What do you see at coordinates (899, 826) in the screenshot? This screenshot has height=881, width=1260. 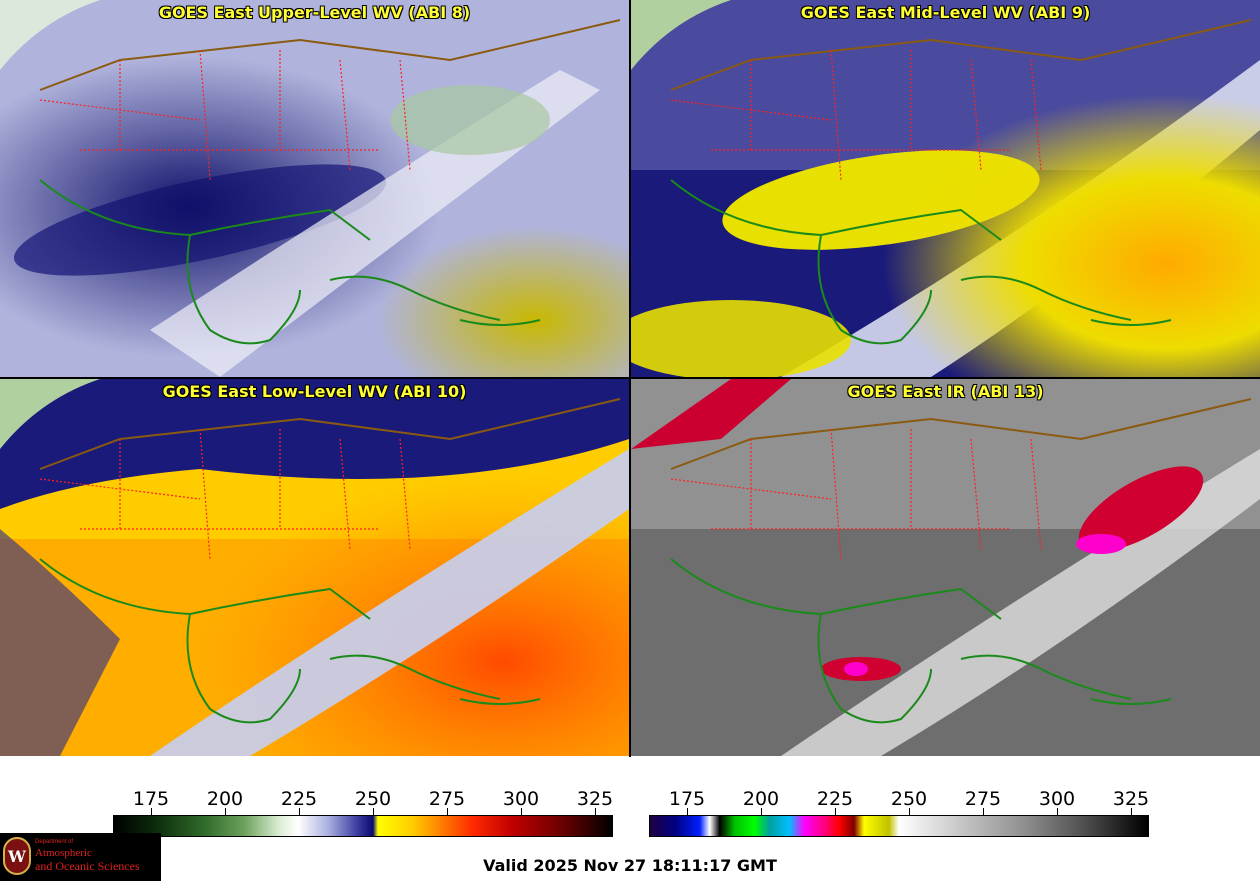 I see `colorbar-ir` at bounding box center [899, 826].